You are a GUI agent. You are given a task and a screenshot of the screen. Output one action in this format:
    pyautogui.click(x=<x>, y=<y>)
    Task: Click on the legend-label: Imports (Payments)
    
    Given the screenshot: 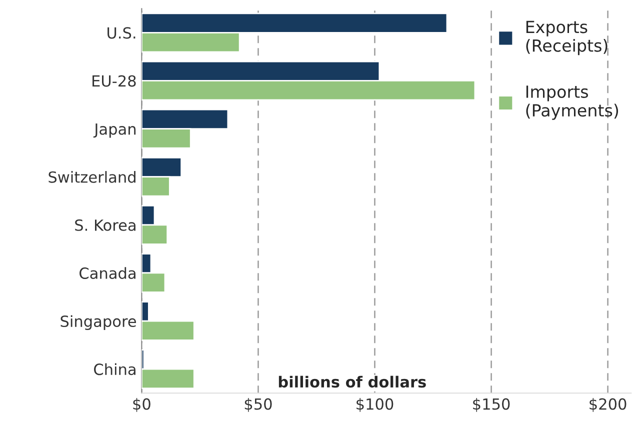 What is the action you would take?
    pyautogui.click(x=572, y=103)
    